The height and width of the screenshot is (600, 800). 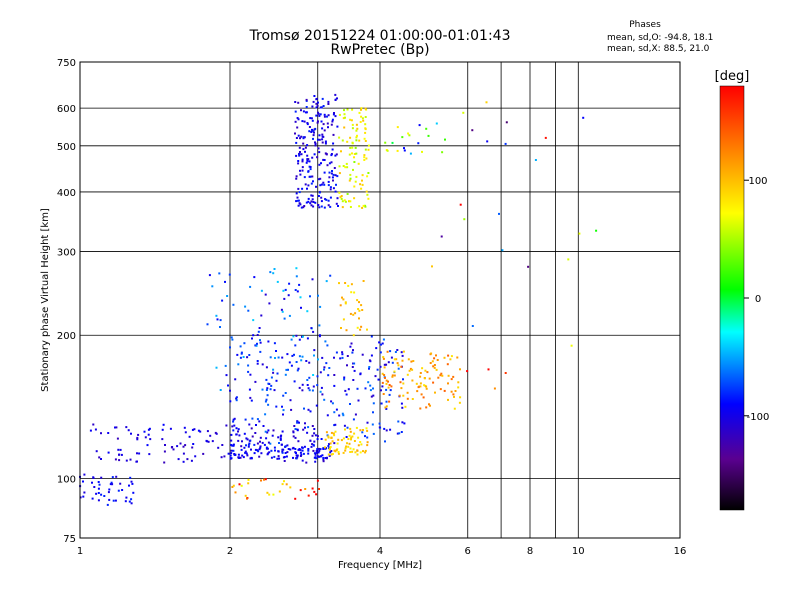 I want to click on x-axis-label: Frequency [MHz], so click(x=380, y=565).